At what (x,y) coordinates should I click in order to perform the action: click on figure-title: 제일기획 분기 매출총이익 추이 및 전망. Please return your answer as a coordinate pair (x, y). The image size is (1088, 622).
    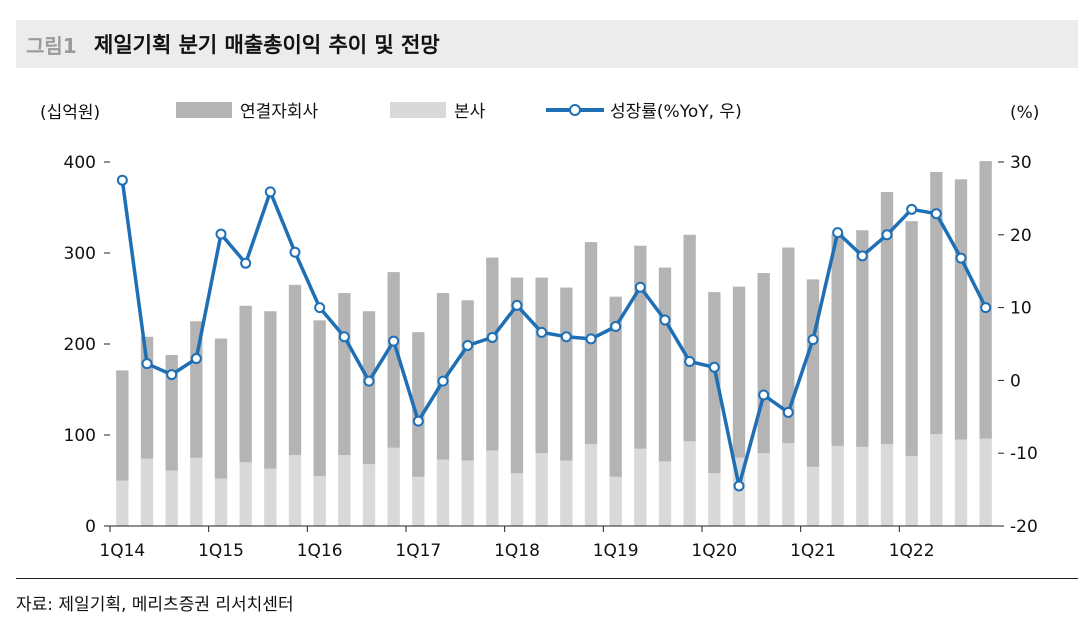
    Looking at the image, I should click on (267, 45).